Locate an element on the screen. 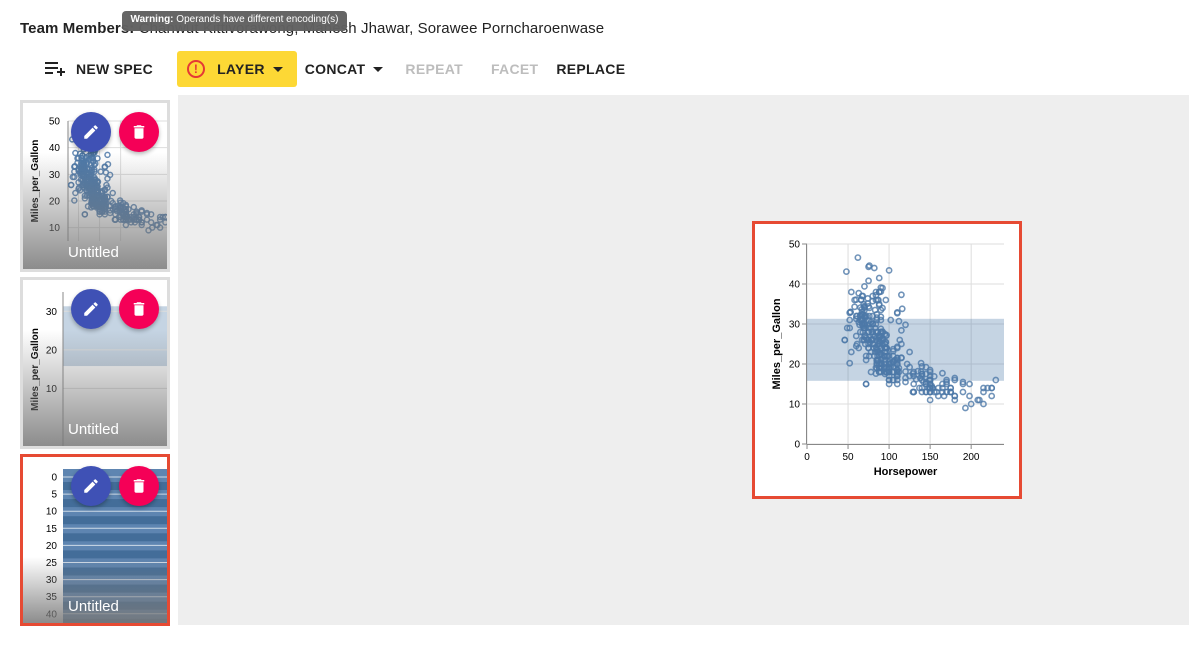 This screenshot has width=1189, height=646. new-spec-label: NEW SPEC is located at coordinates (115, 69).